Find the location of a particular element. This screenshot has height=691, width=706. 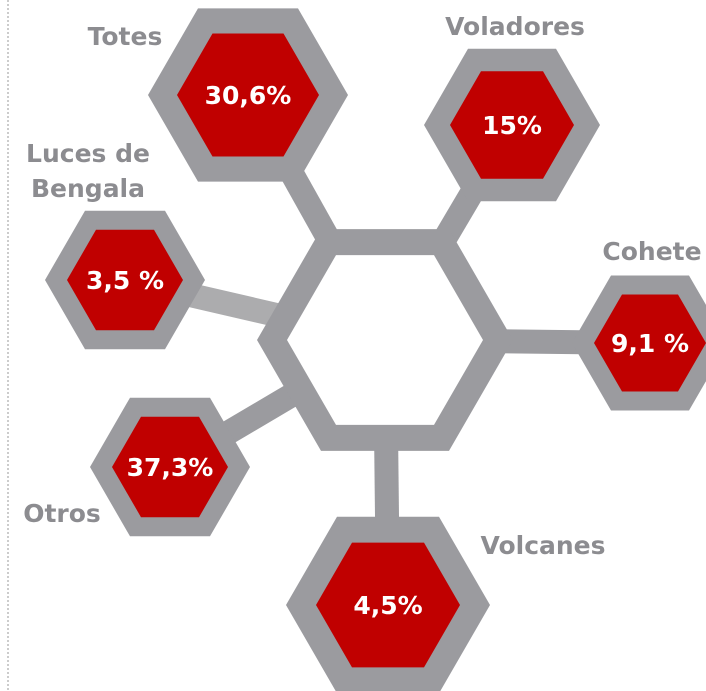

node-value: 9,1 % is located at coordinates (650, 343).